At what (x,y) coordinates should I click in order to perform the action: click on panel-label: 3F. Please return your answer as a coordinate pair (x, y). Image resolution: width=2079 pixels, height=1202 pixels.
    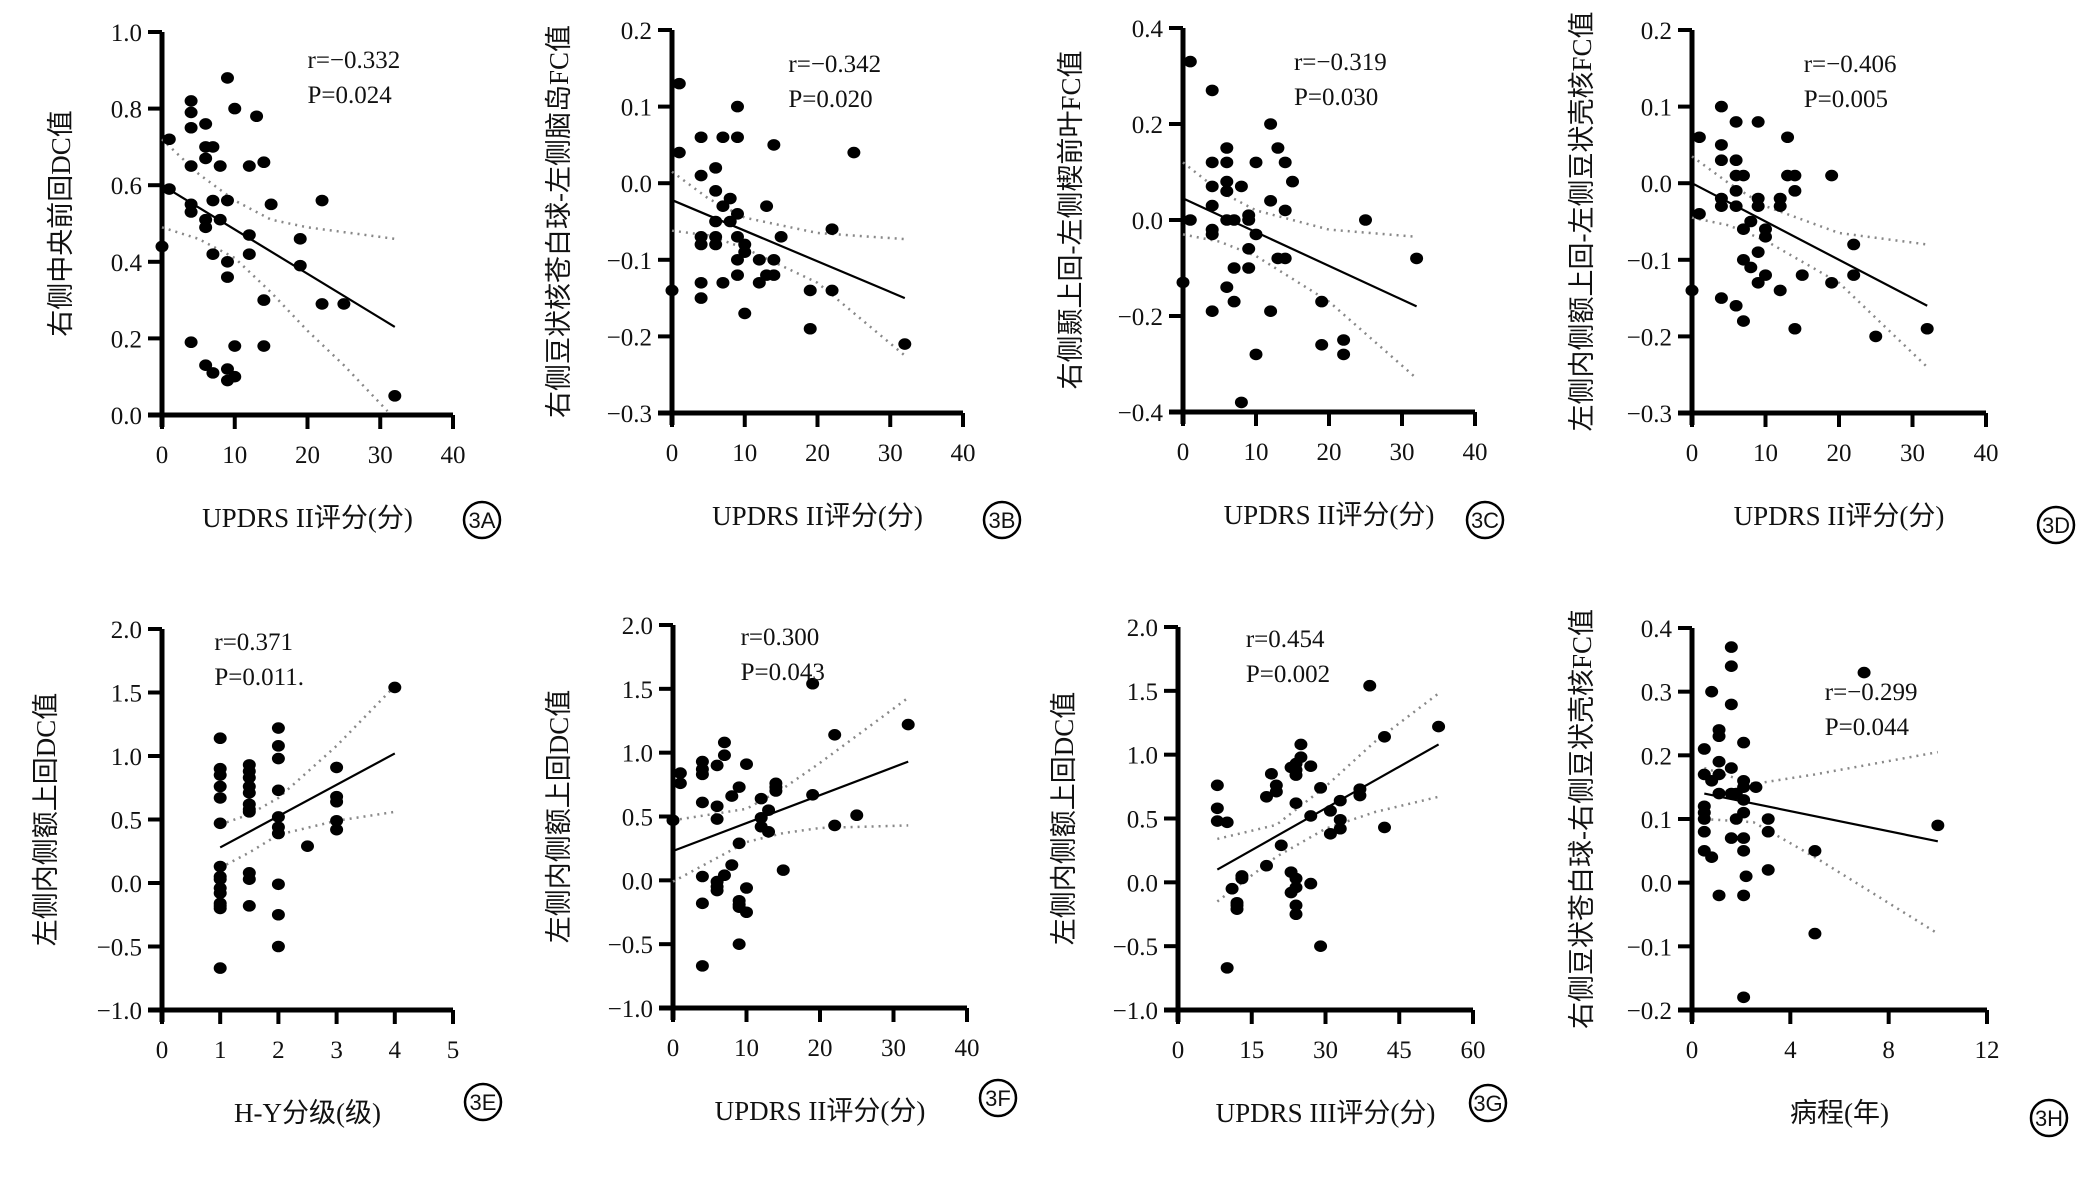
    Looking at the image, I should click on (998, 1098).